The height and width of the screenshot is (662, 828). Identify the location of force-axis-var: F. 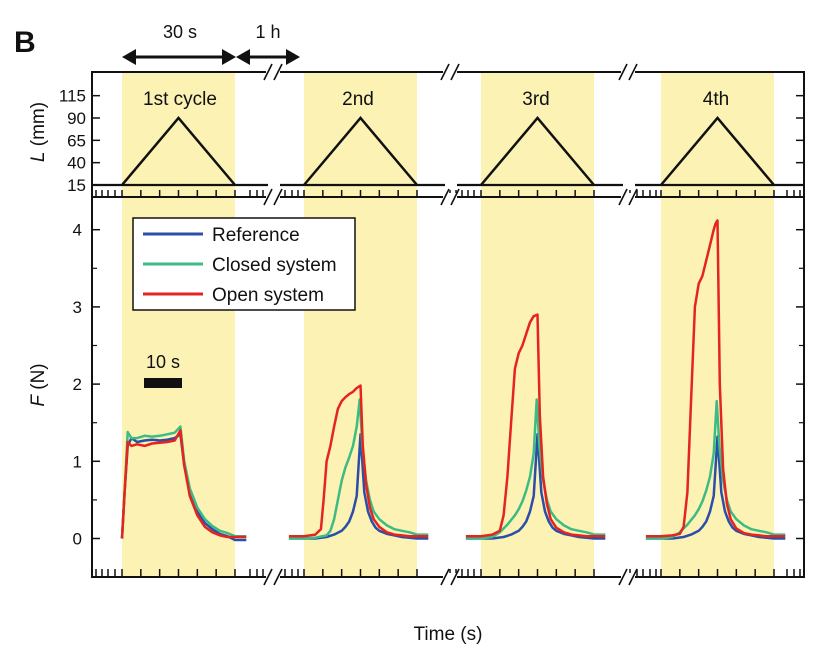
(38, 400).